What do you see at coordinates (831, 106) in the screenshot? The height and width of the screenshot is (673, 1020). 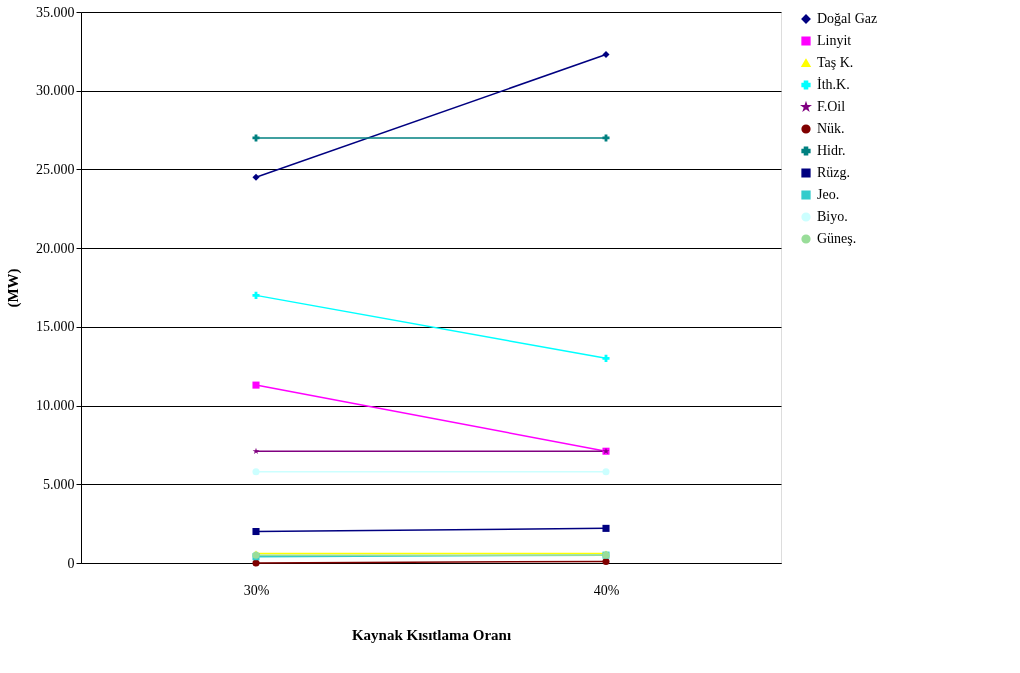 I see `legend-label: F.Oil` at bounding box center [831, 106].